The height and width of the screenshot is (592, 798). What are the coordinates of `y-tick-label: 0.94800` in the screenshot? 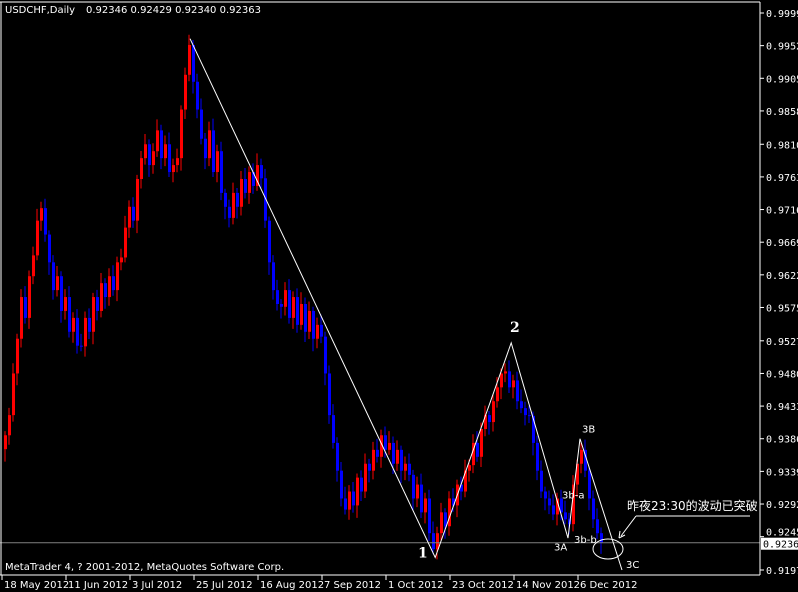 It's located at (782, 374).